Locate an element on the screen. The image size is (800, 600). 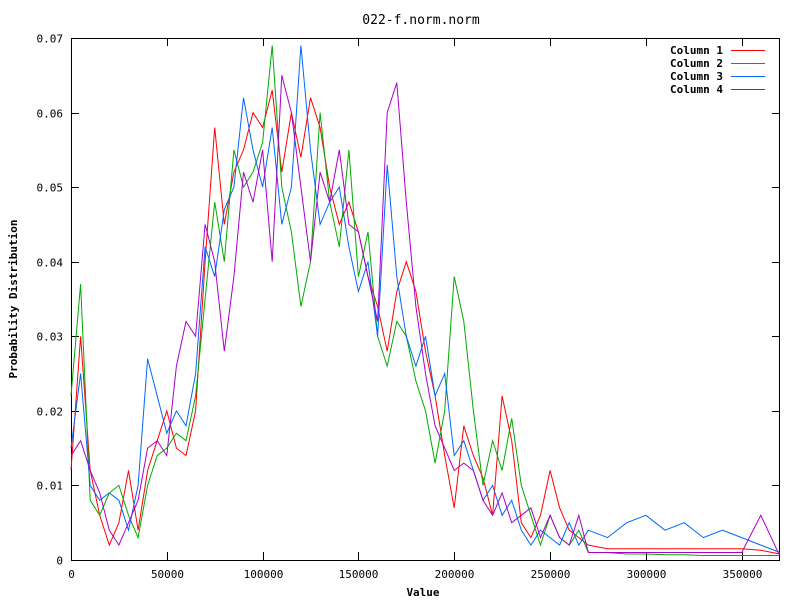
x-tick-label: 50000 is located at coordinates (167, 574).